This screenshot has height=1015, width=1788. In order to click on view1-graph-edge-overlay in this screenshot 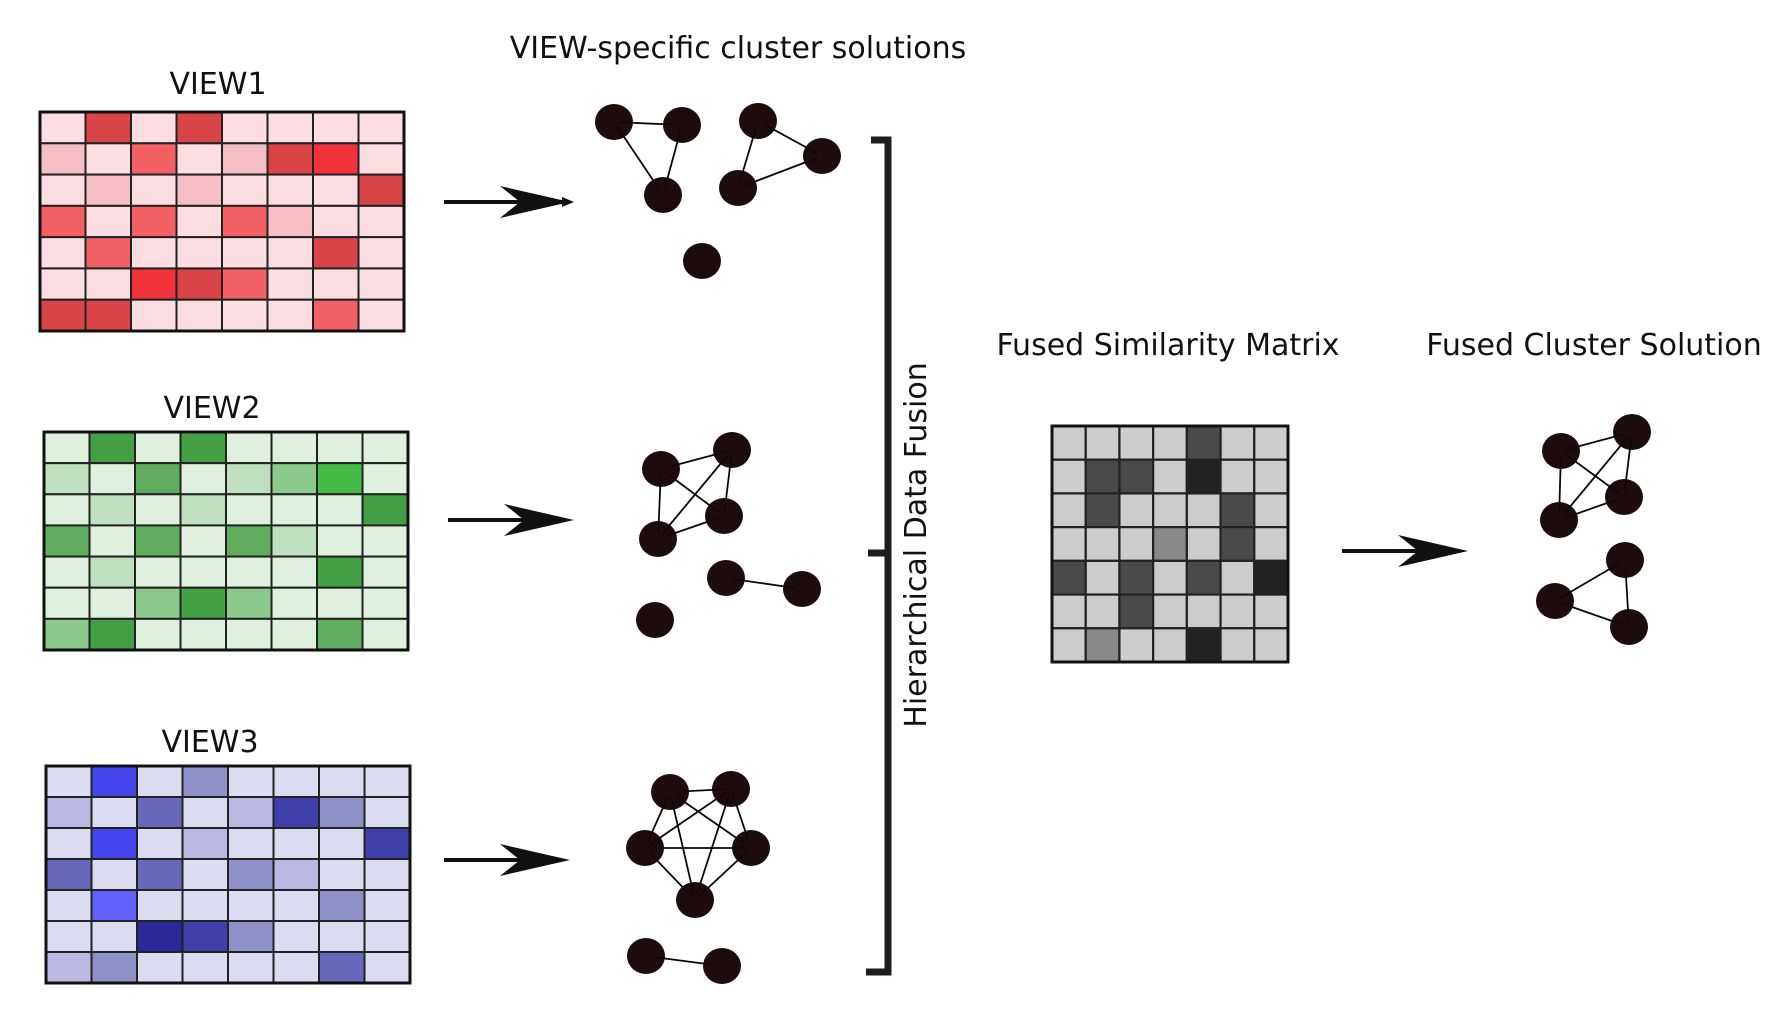, I will do `click(748, 154)`.